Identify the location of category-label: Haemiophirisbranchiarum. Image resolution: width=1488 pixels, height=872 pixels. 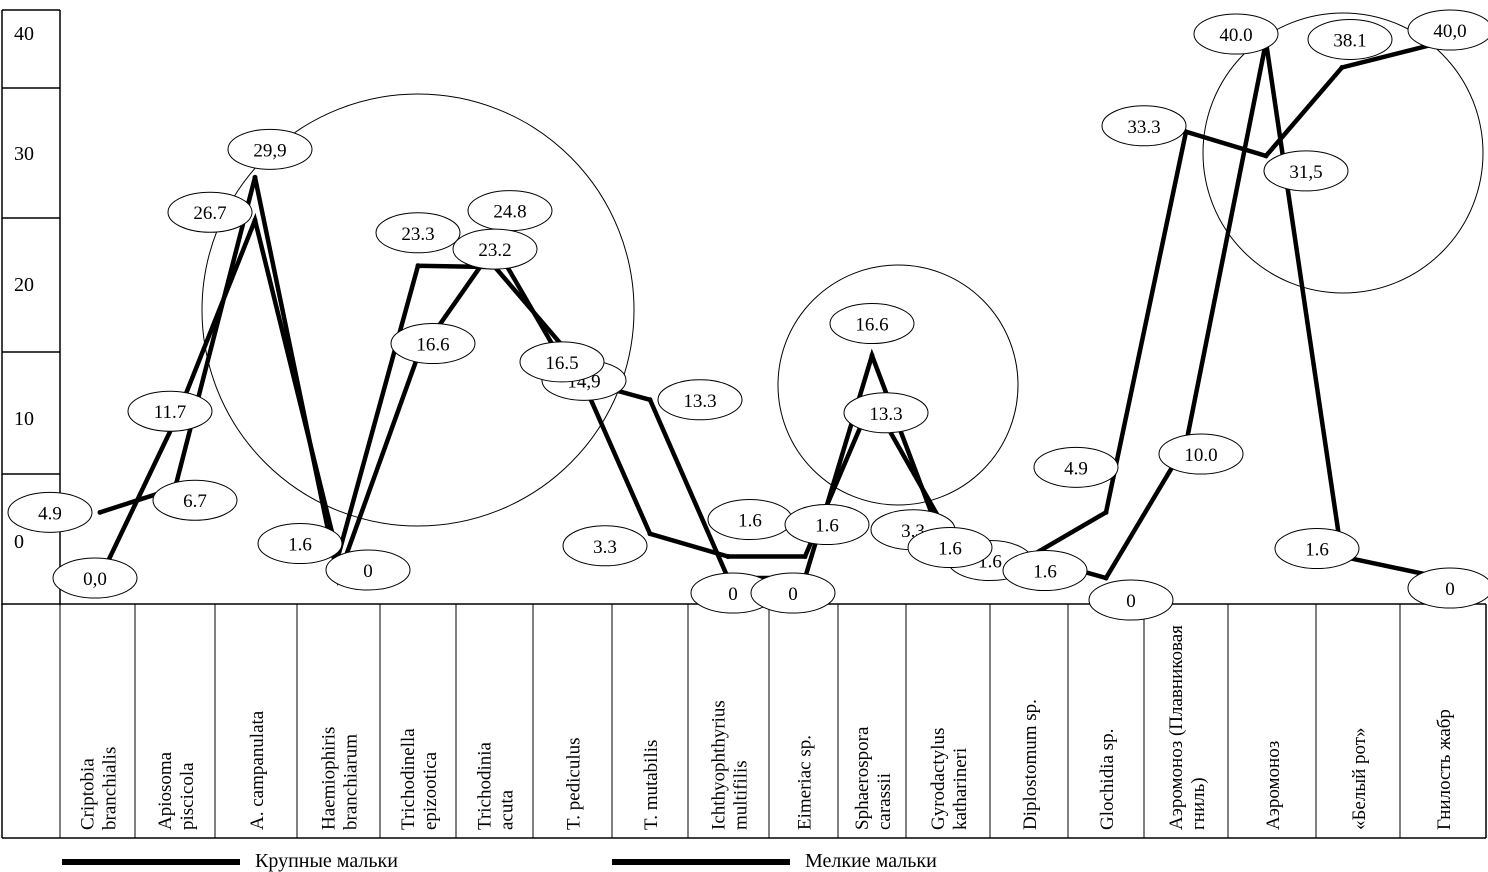
(340, 778).